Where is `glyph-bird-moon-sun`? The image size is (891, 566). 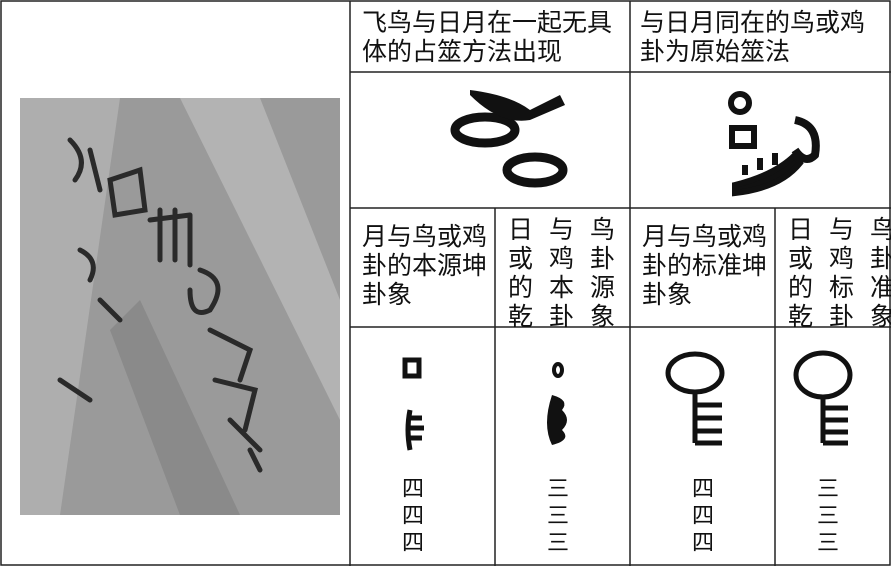 glyph-bird-moon-sun is located at coordinates (509, 139).